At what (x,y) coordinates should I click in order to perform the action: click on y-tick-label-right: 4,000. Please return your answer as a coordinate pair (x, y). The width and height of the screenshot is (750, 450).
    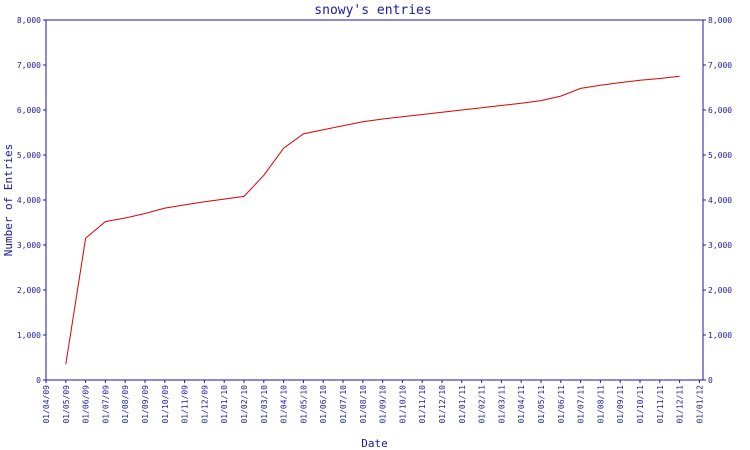
    Looking at the image, I should click on (720, 200).